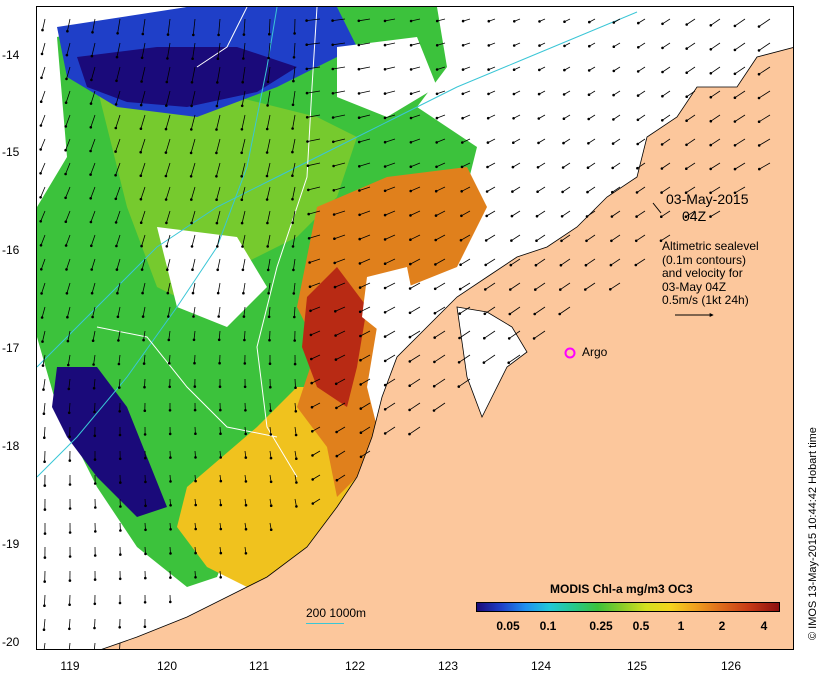 This screenshot has width=820, height=680. What do you see at coordinates (813, 533) in the screenshot?
I see `imos-credit: © IMOS 13-May-2015 10:44:42 Hobart time` at bounding box center [813, 533].